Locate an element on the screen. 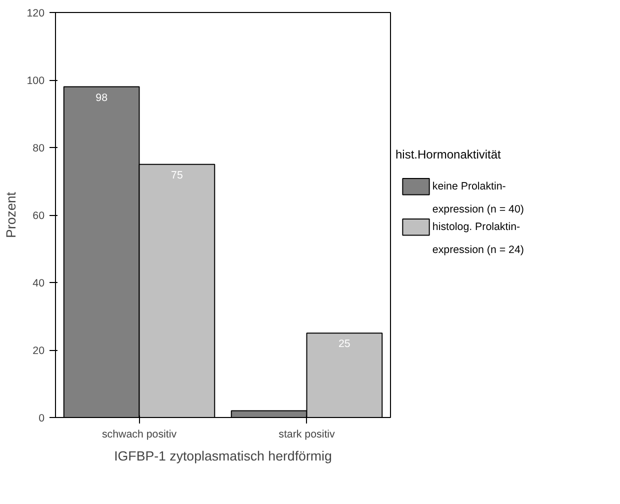  legend-title: hist.Hormonaktivität is located at coordinates (449, 154).